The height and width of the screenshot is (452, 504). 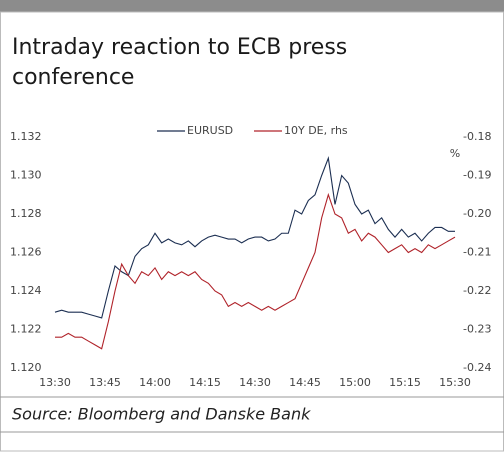 What do you see at coordinates (161, 414) in the screenshot?
I see `source: Source: Bloomberg and Danske Bank` at bounding box center [161, 414].